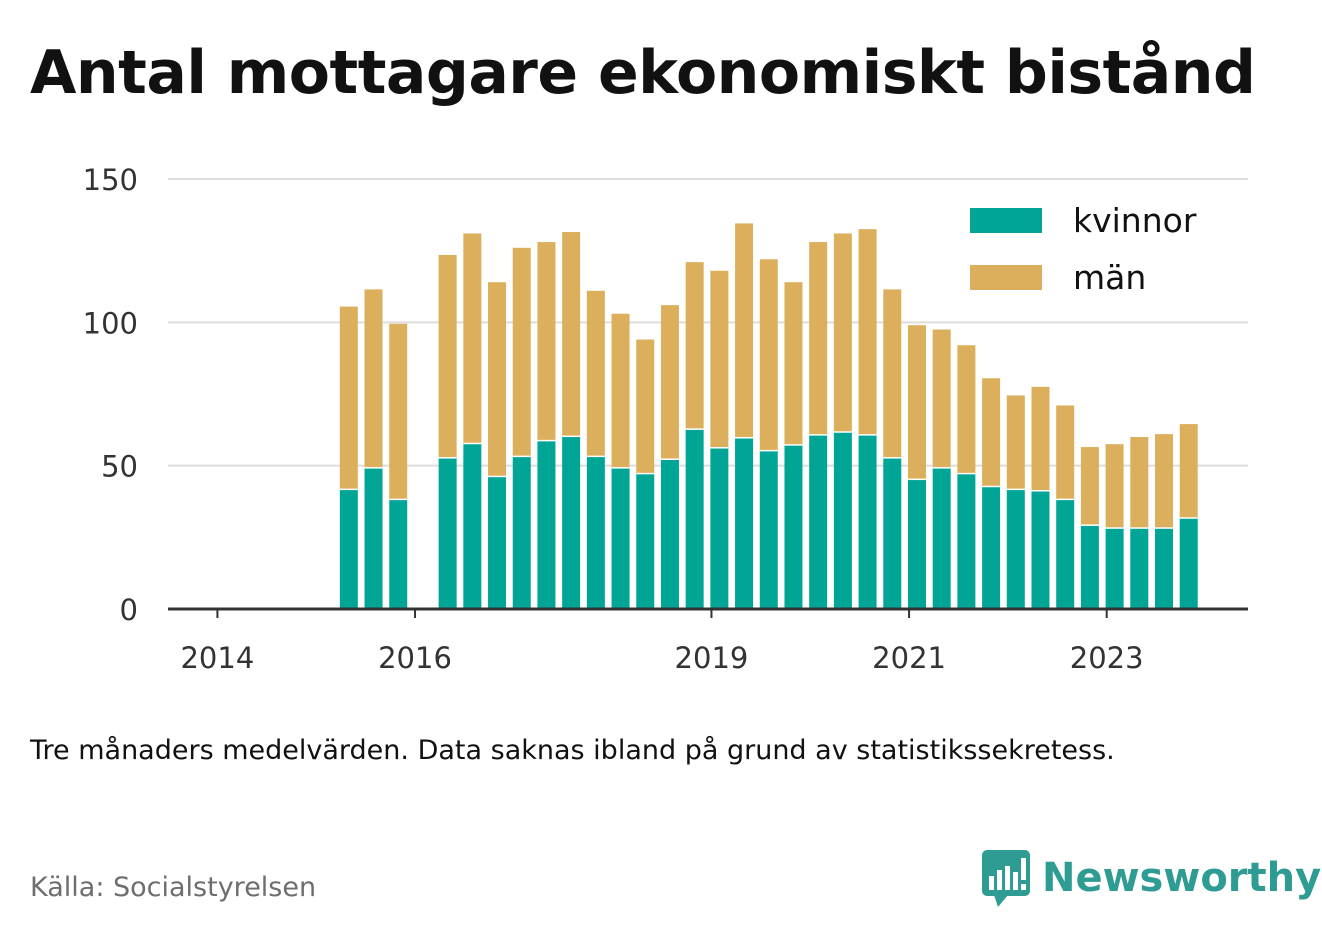 This screenshot has width=1322, height=939. What do you see at coordinates (173, 887) in the screenshot?
I see `source-text: Källa: Socialstyrelsen` at bounding box center [173, 887].